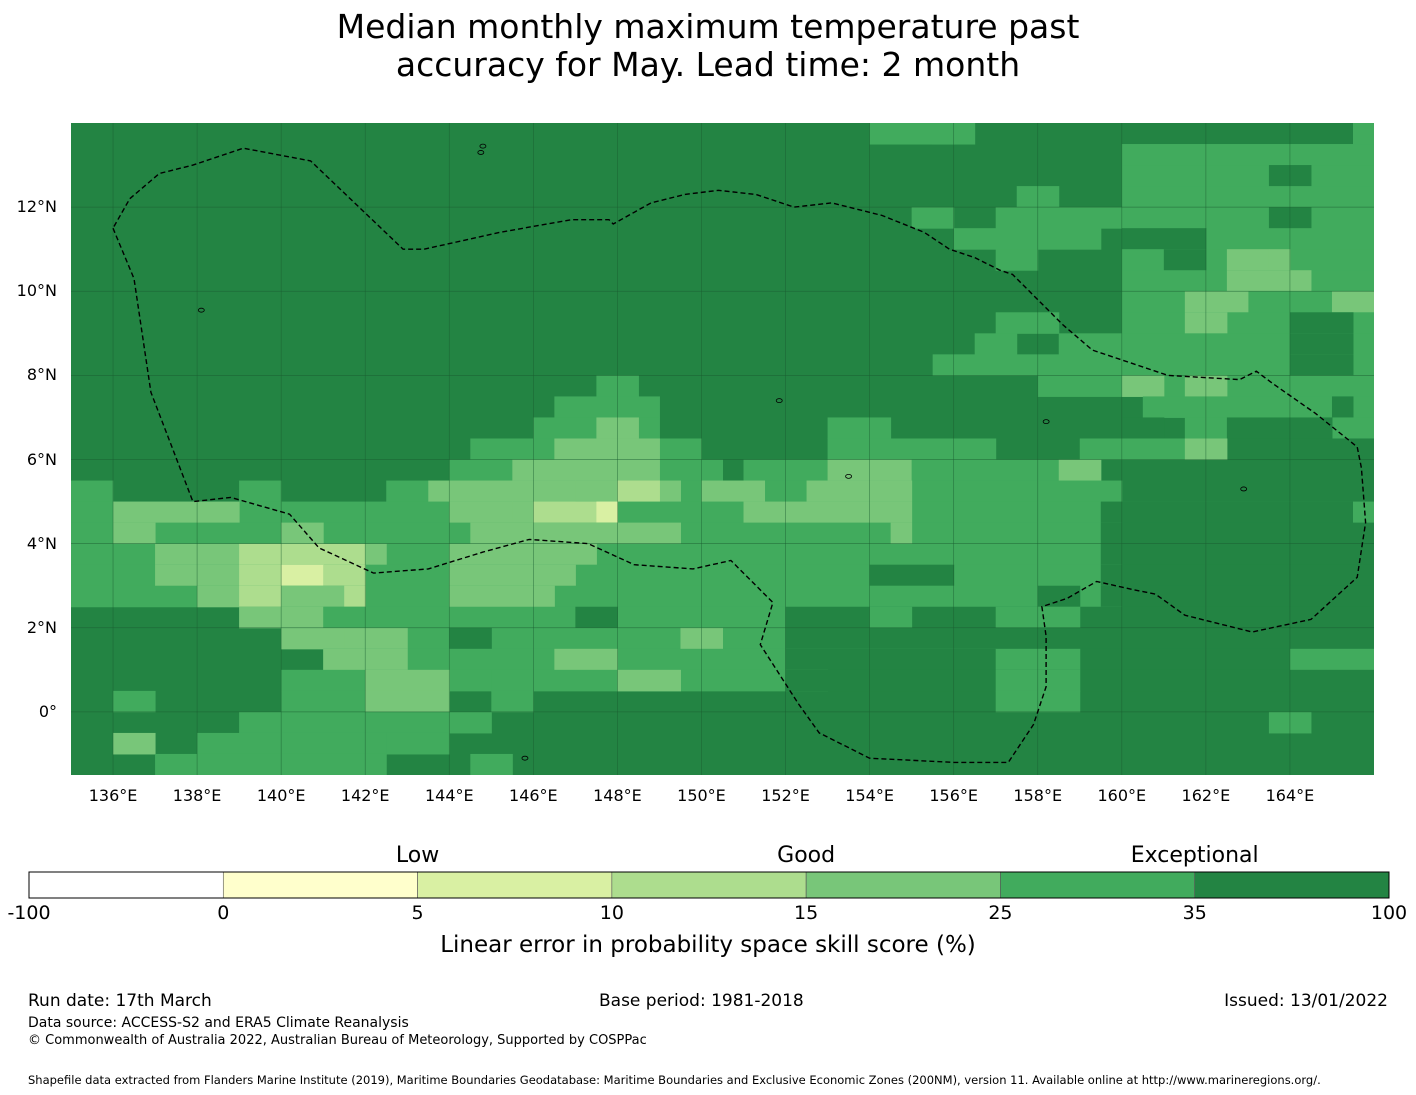  I want to click on lat-tick-label: 0°, so click(47, 711).